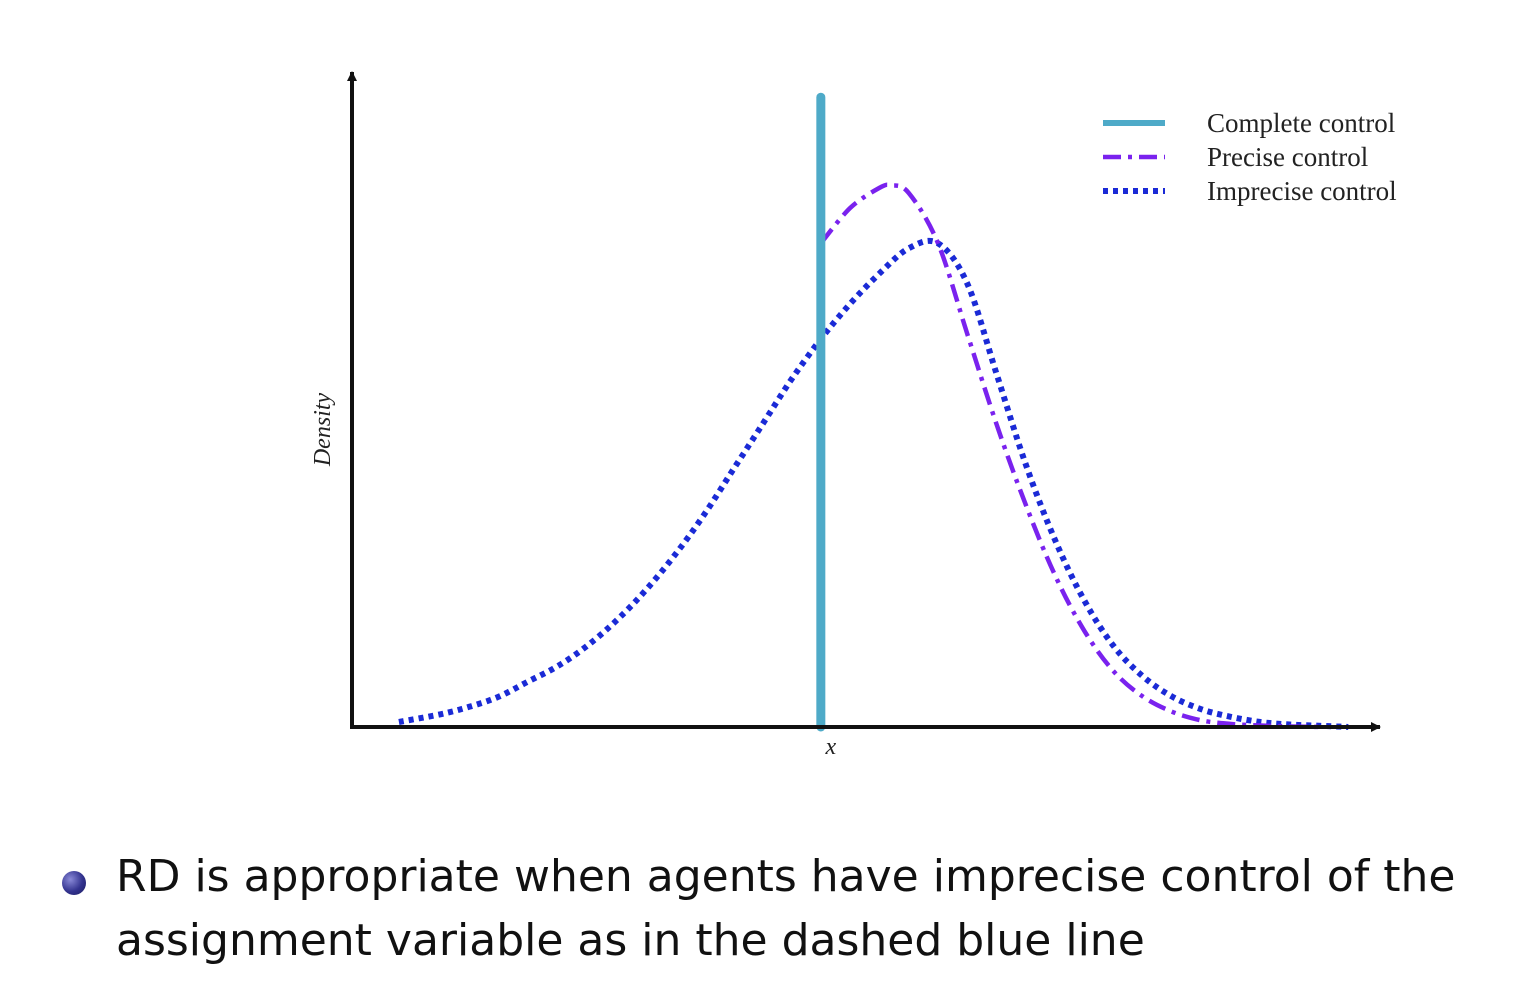  What do you see at coordinates (831, 747) in the screenshot?
I see `x-axis-label: x` at bounding box center [831, 747].